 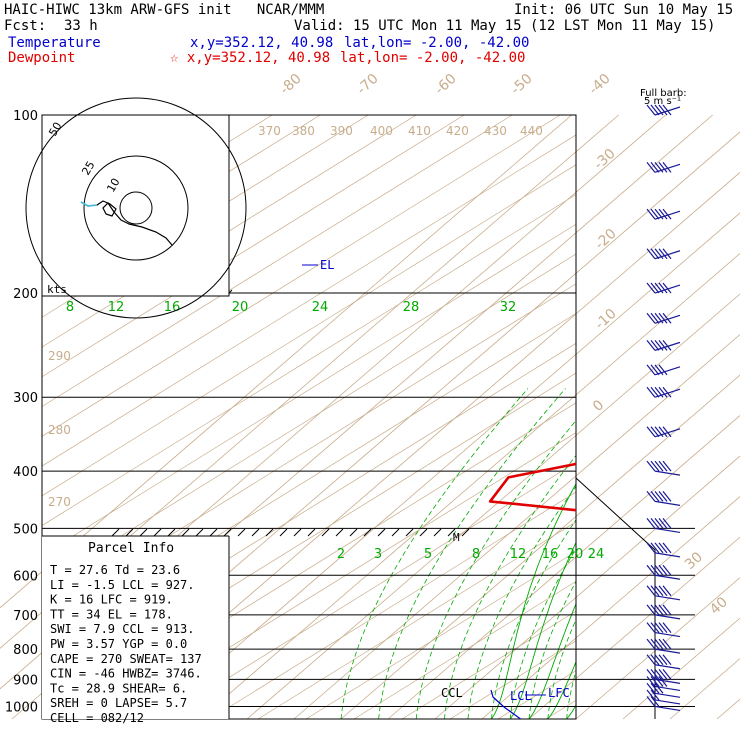 I want to click on temperature-legend-latlon: lat,lon= -2.00, -42.00, so click(x=437, y=43).